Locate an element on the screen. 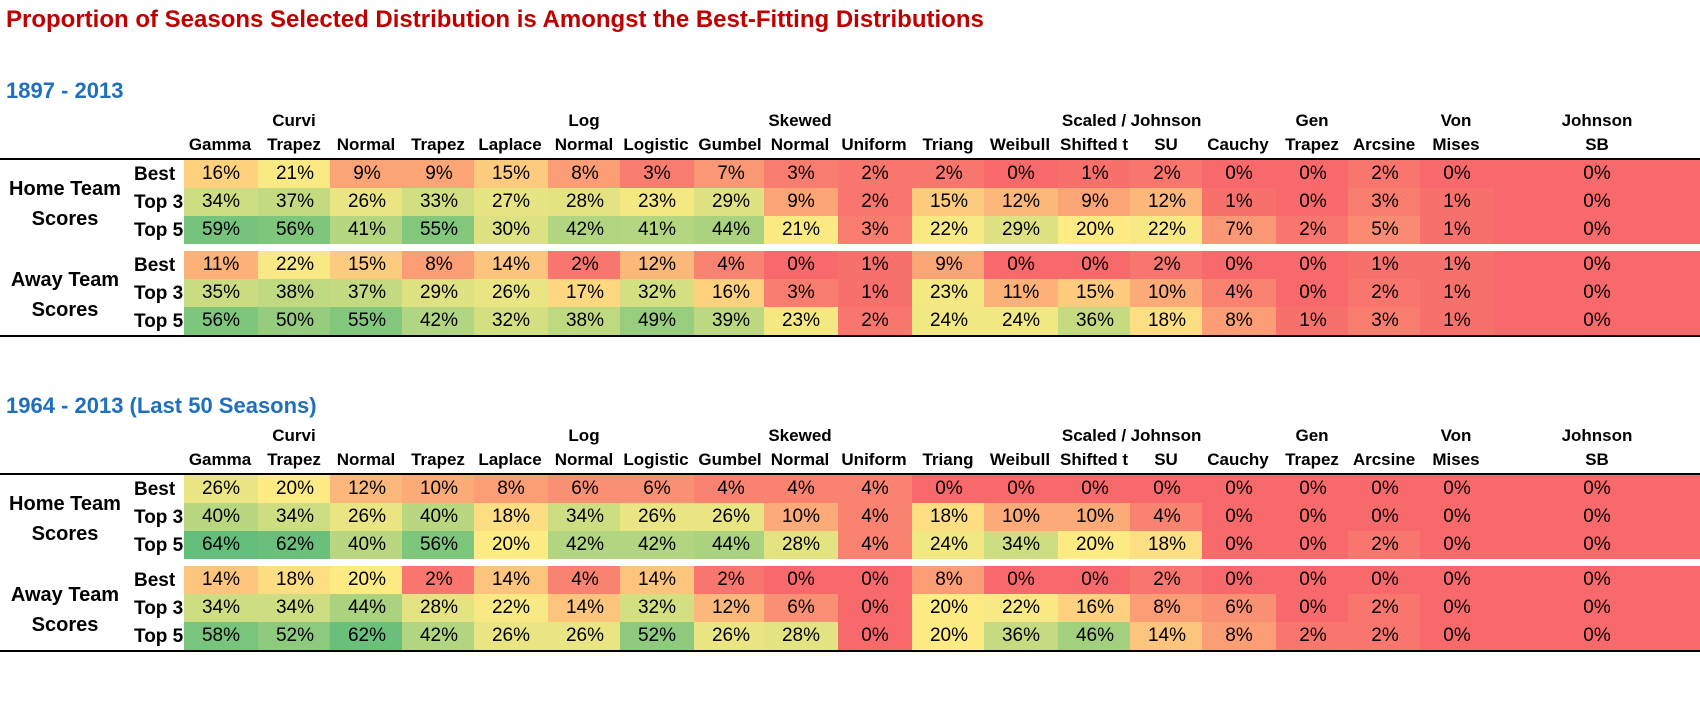 This screenshot has width=1700, height=709. heatmap-cell: 23% is located at coordinates (657, 202).